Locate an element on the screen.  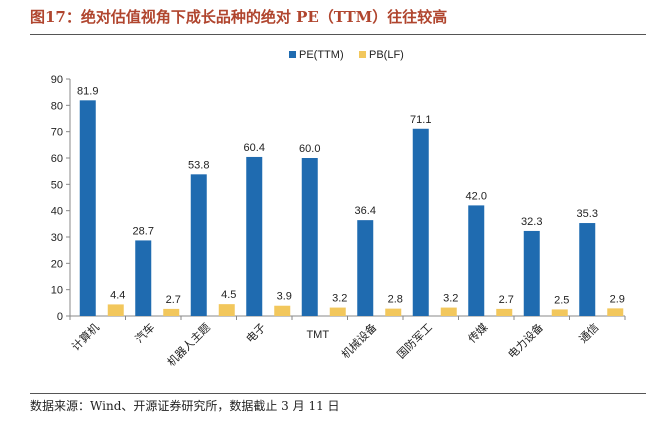
legend-label-pb: PB(LF) is located at coordinates (386, 55).